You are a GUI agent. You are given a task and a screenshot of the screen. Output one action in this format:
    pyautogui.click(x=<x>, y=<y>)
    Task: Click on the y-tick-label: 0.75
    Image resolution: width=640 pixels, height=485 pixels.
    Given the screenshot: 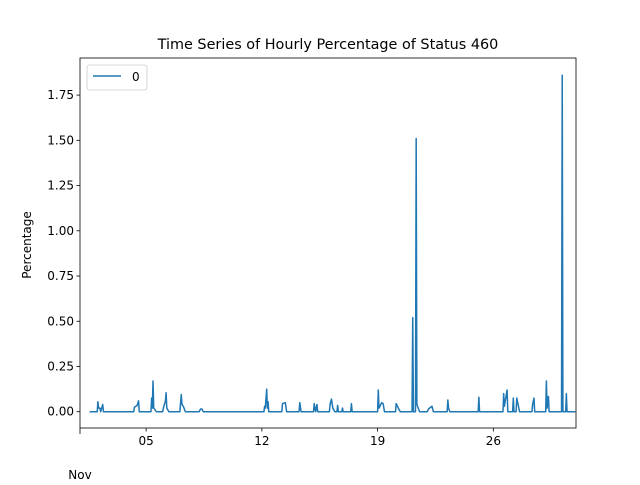 What is the action you would take?
    pyautogui.click(x=60, y=276)
    